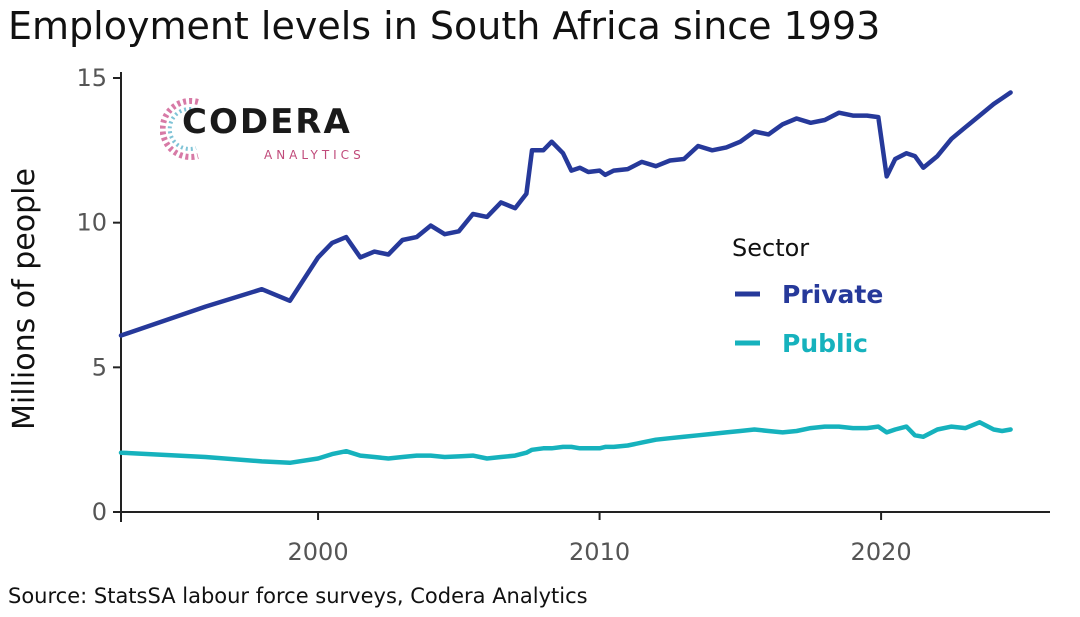 This screenshot has width=1080, height=617. Describe the element at coordinates (24, 299) in the screenshot. I see `y-axis-title: Millions of people` at that location.